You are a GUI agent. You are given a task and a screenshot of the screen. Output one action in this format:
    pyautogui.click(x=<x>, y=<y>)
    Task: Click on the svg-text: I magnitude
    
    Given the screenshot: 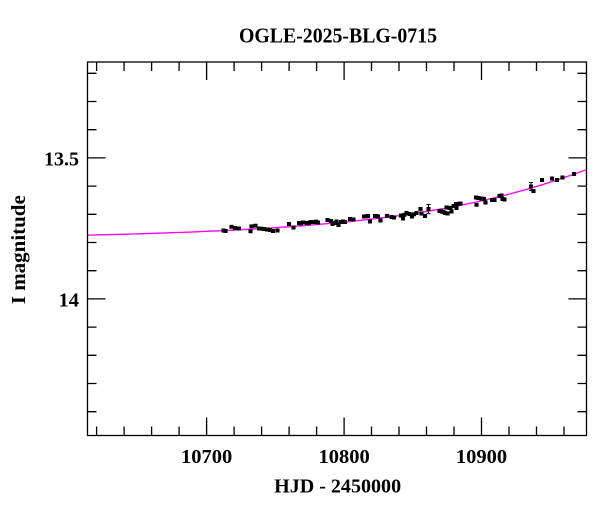 What is the action you would take?
    pyautogui.click(x=19, y=249)
    